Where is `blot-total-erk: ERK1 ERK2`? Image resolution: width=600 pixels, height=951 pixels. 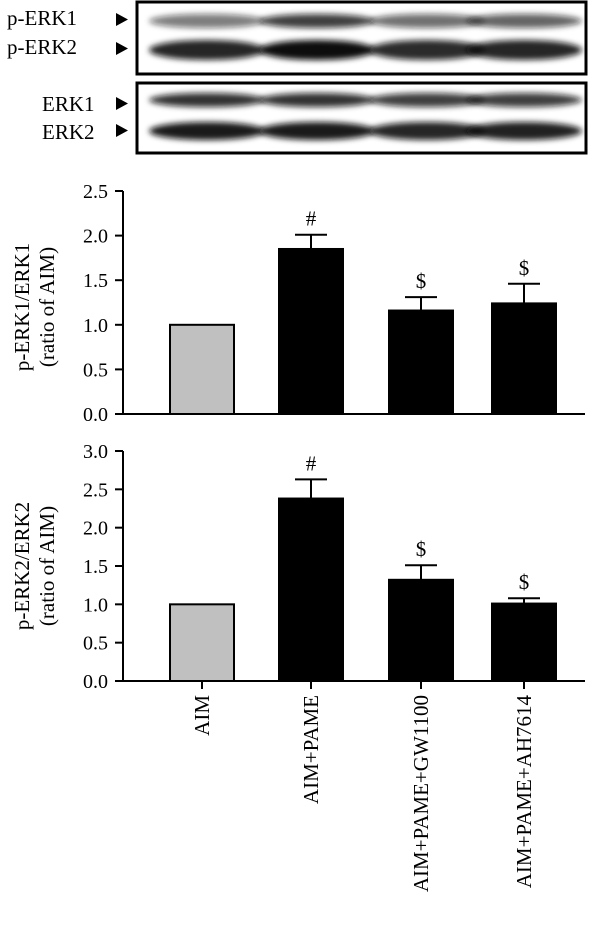
blot-total-erk: ERK1 ERK2 is located at coordinates (315, 118).